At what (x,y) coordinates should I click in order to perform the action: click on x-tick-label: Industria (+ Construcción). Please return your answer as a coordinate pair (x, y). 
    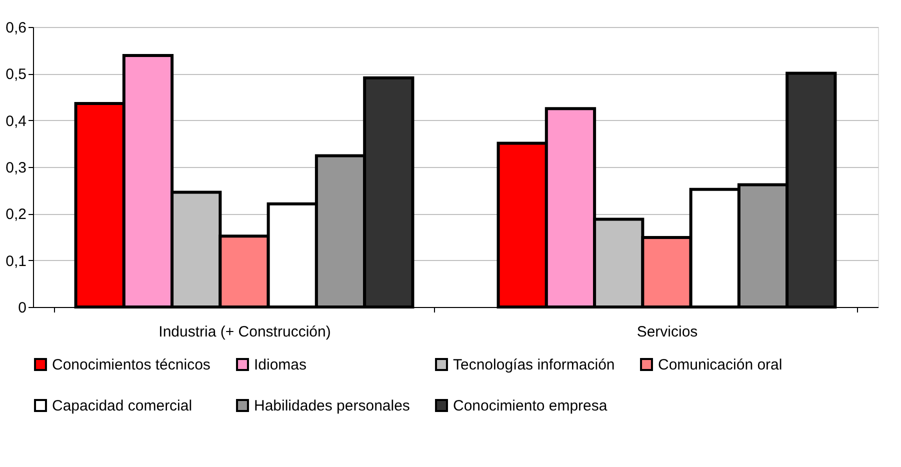
    Looking at the image, I should click on (244, 332).